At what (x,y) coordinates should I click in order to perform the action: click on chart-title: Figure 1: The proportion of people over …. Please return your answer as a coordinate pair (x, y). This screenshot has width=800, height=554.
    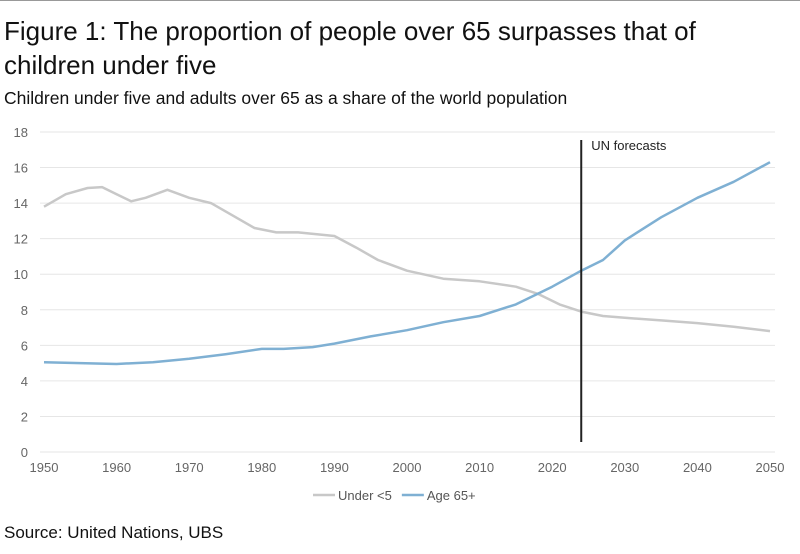
    Looking at the image, I should click on (350, 48).